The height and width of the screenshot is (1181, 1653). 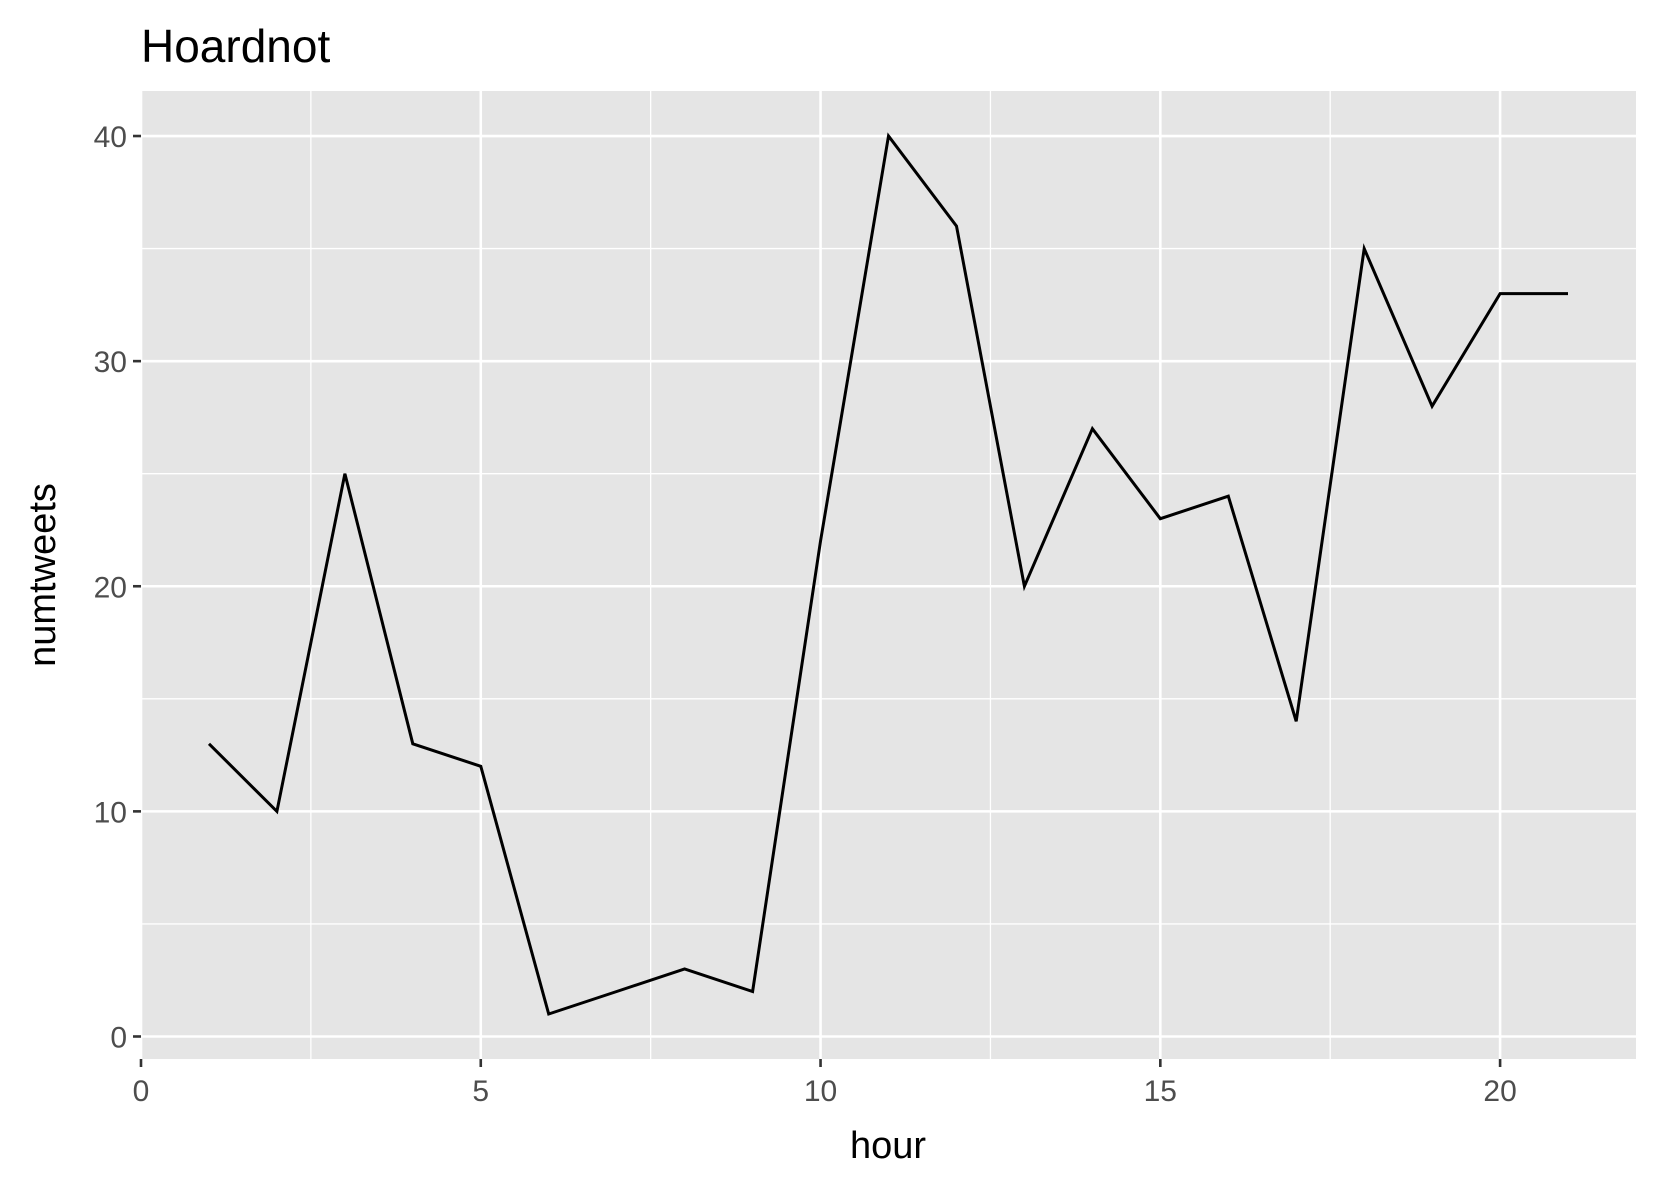 What do you see at coordinates (1160, 1091) in the screenshot?
I see `x-tick-label: 15` at bounding box center [1160, 1091].